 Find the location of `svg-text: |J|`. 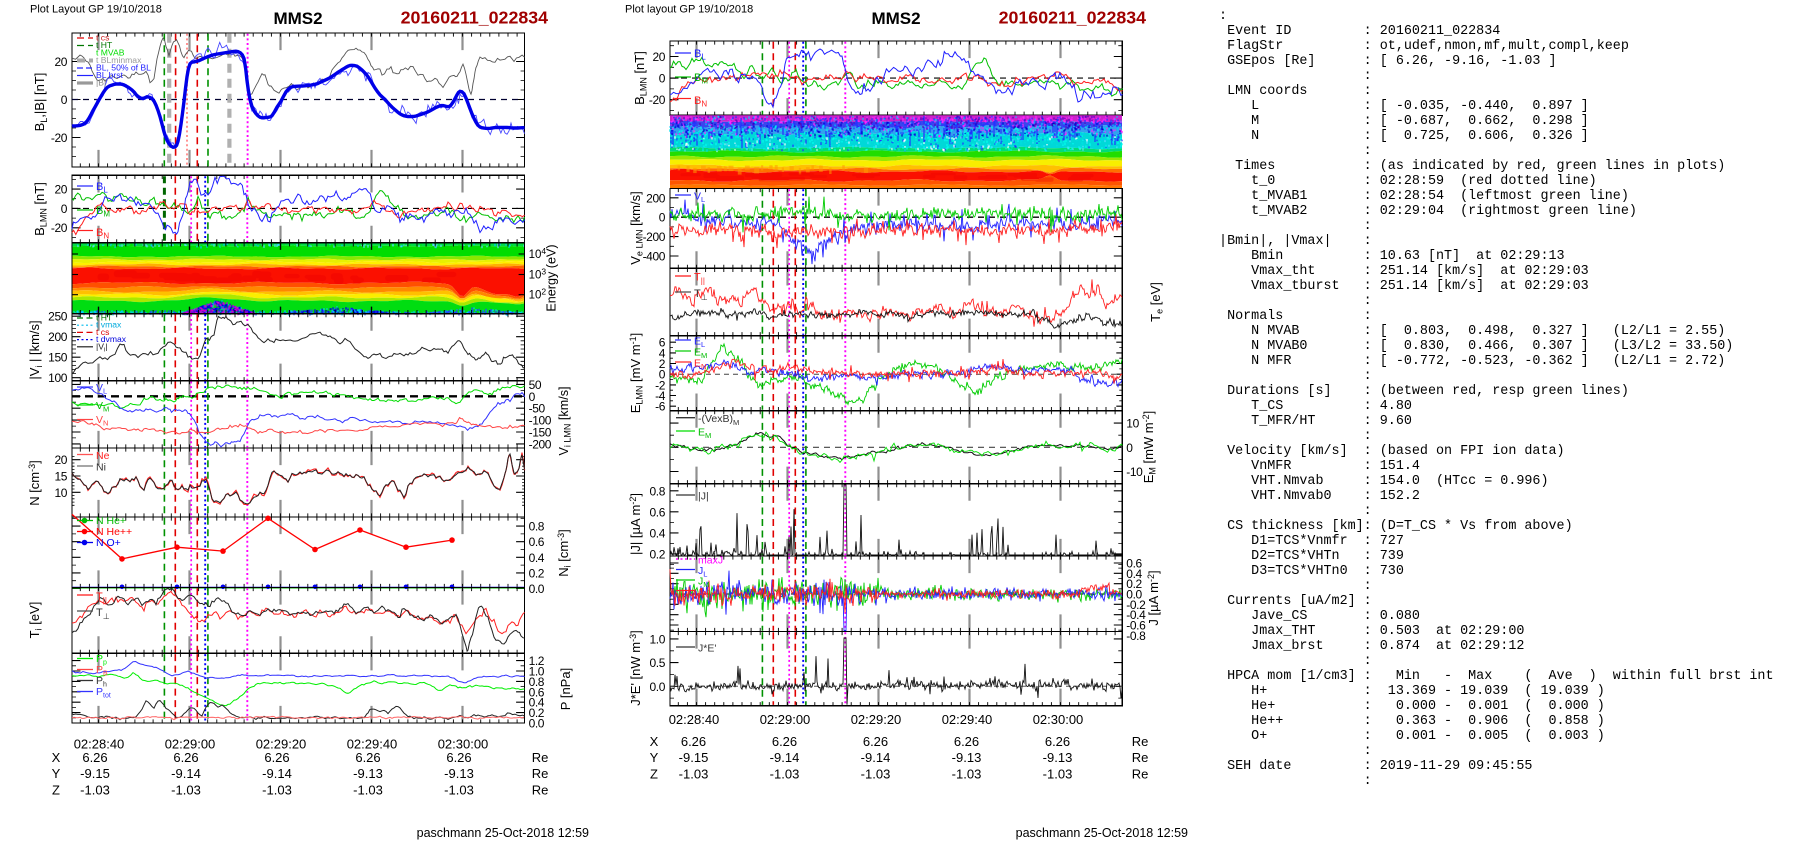

svg-text: |J| is located at coordinates (703, 497).